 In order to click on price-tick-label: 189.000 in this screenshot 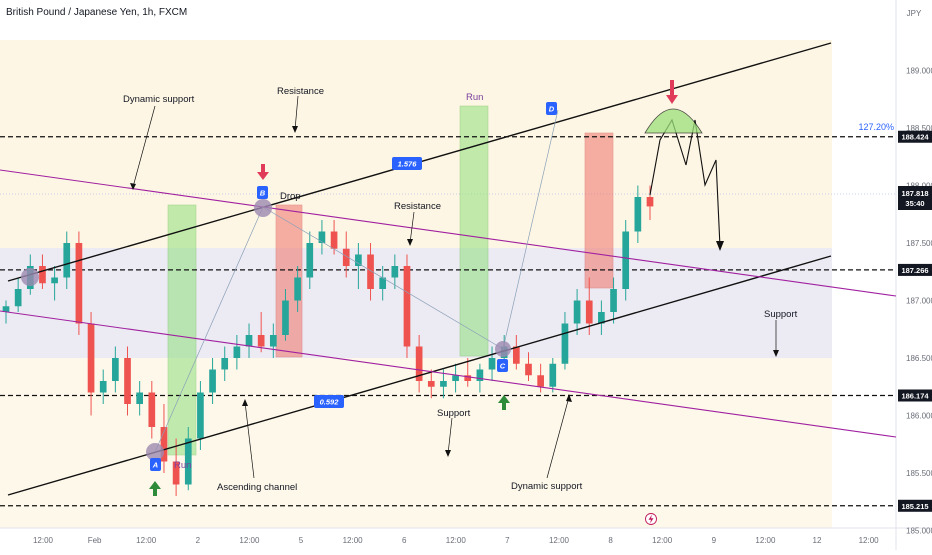, I will do `click(919, 71)`.